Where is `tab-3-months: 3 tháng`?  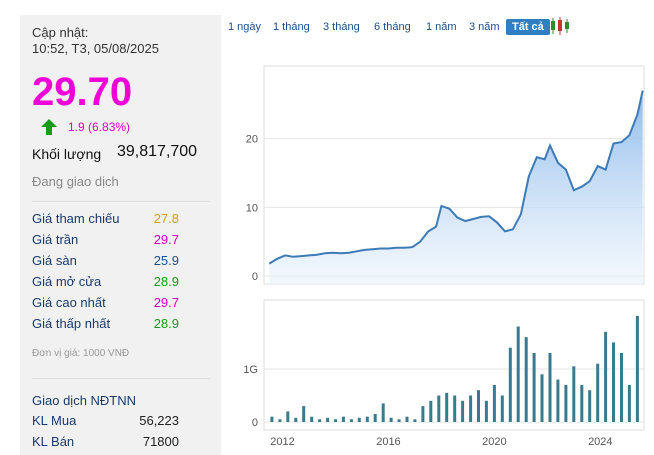 tab-3-months: 3 tháng is located at coordinates (341, 27).